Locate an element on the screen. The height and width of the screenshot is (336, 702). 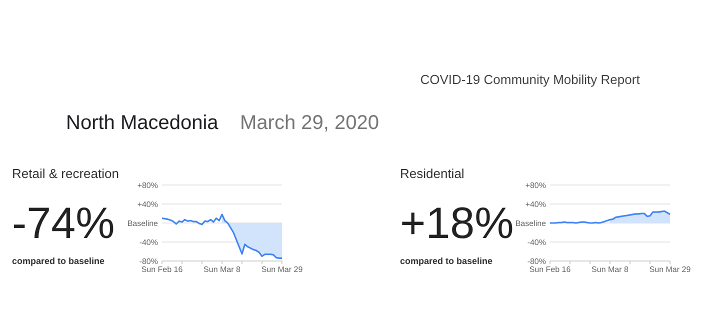
text: Residential is located at coordinates (432, 173).